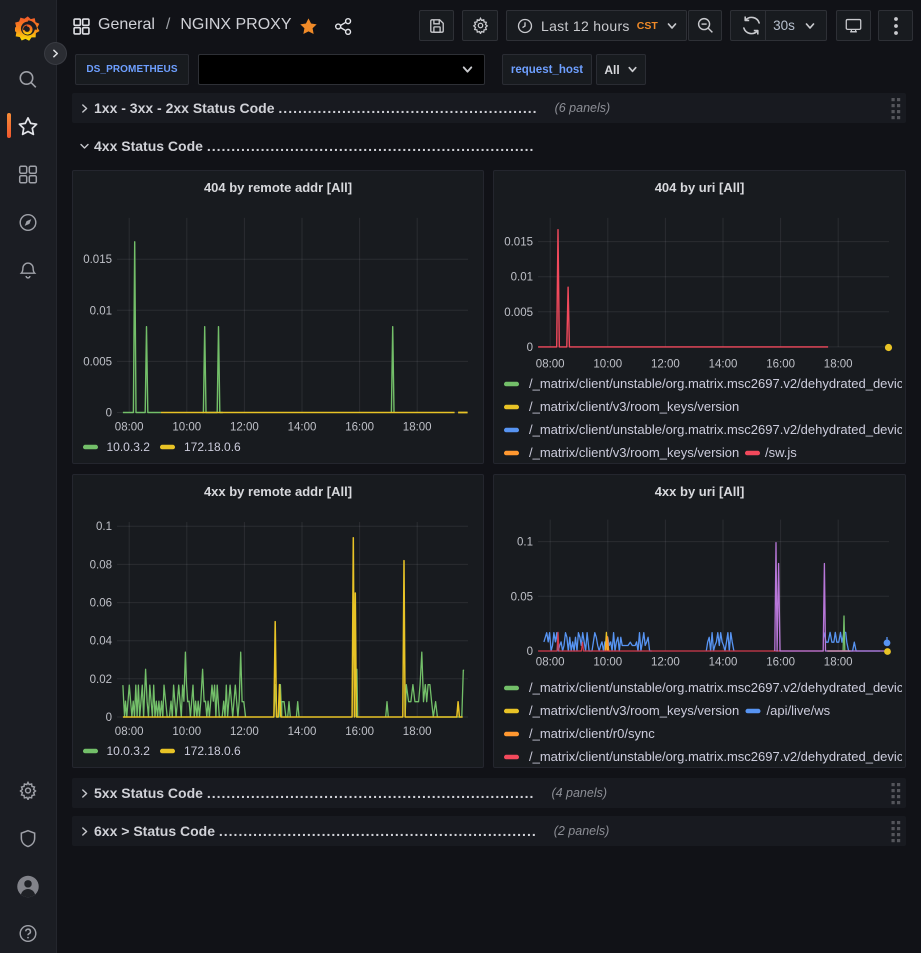  I want to click on svg-text: 0.08, so click(101, 565).